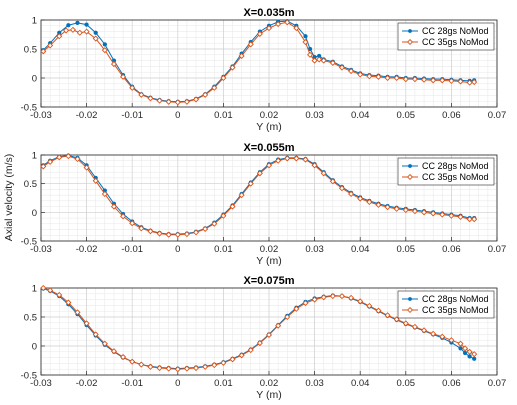 The height and width of the screenshot is (405, 517). Describe the element at coordinates (314, 115) in the screenshot. I see `x-tick-label: 0.03` at that location.